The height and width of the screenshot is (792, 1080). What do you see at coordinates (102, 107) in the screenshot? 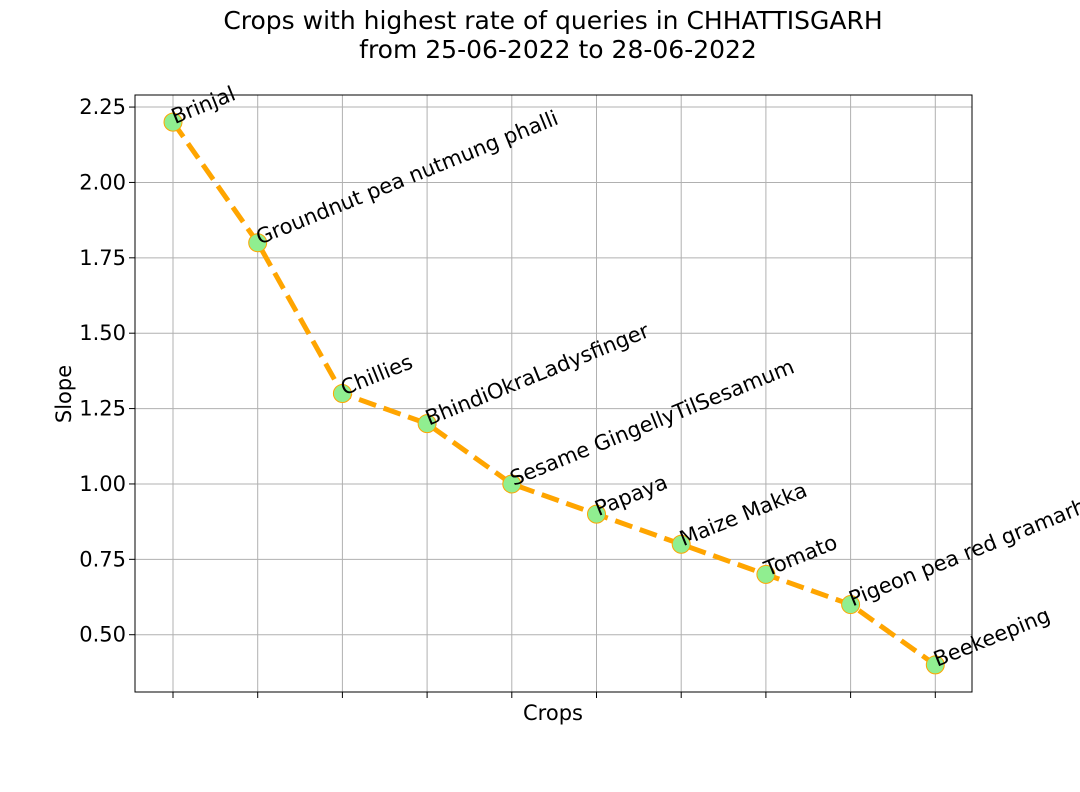
I see `y-tick-label: 2.25` at bounding box center [102, 107].